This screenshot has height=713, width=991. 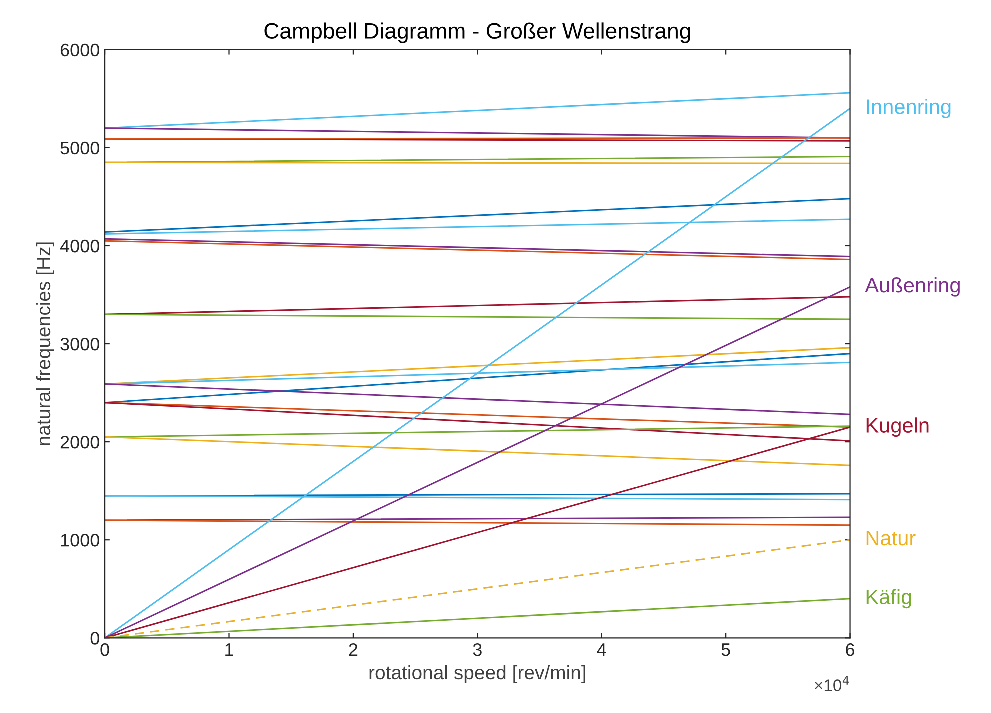 What do you see at coordinates (353, 649) in the screenshot?
I see `x-tick-label: 2` at bounding box center [353, 649].